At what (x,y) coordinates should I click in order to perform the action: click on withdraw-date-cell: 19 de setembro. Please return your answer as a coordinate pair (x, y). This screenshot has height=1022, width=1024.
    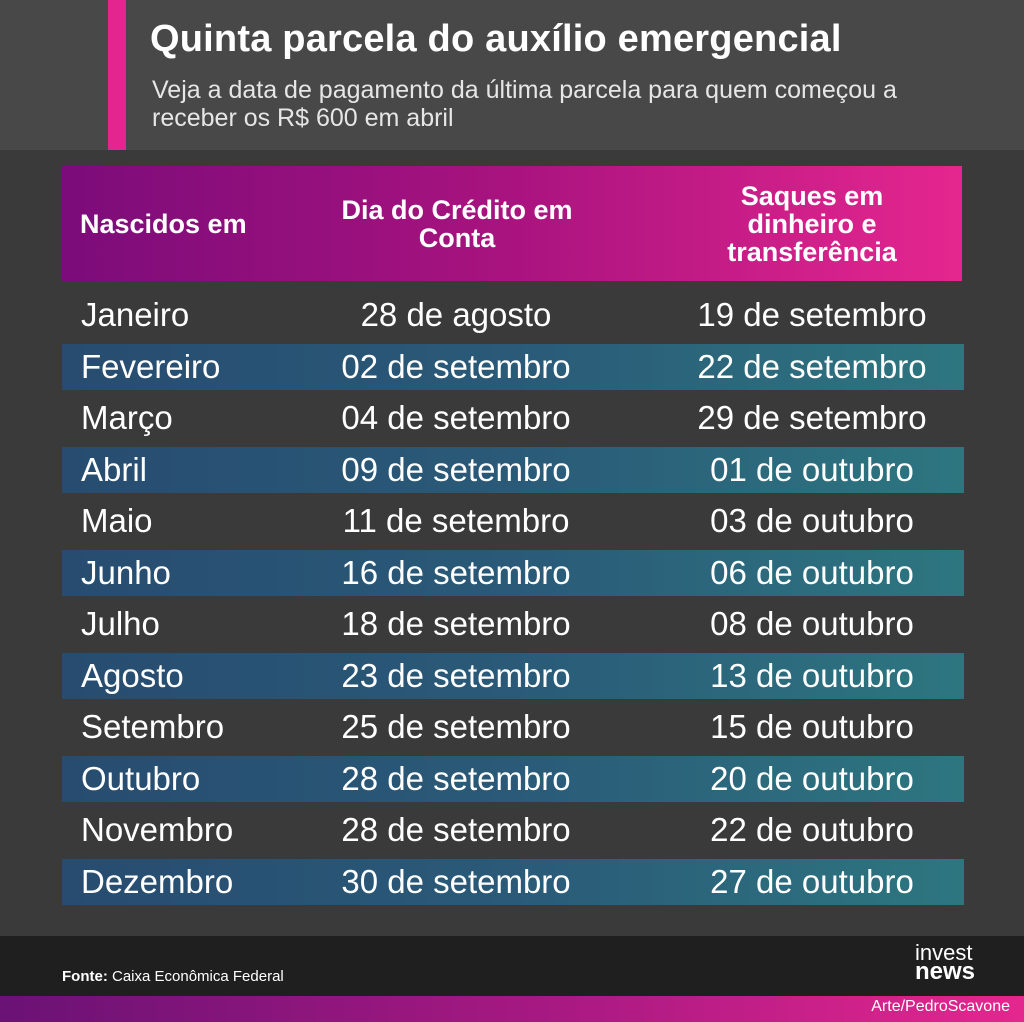
    Looking at the image, I should click on (812, 314).